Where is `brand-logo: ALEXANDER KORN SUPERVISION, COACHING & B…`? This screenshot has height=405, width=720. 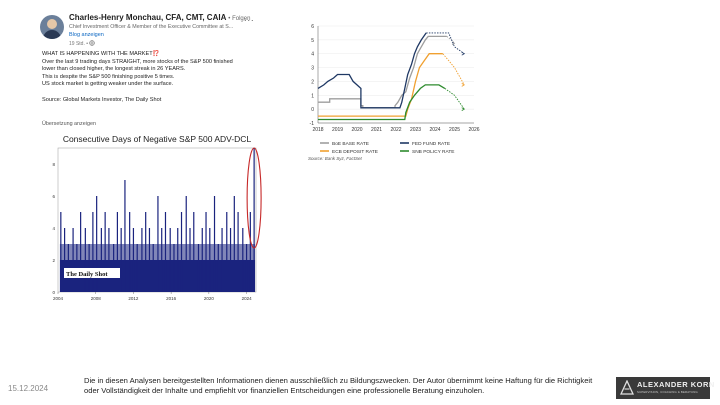 brand-logo: ALEXANDER KORN SUPERVISION, COACHING & B… is located at coordinates (665, 388).